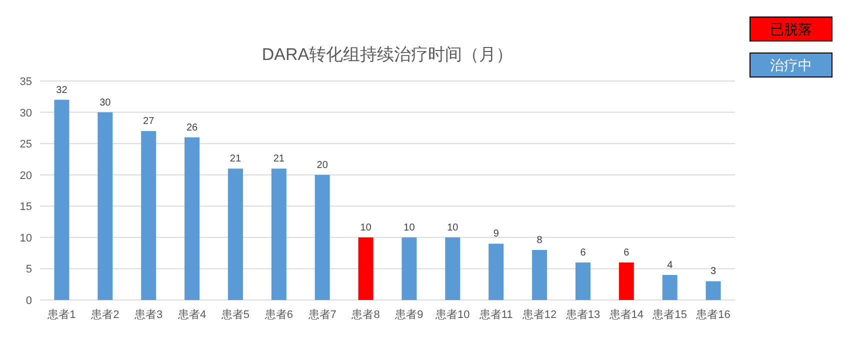 Image resolution: width=847 pixels, height=341 pixels. What do you see at coordinates (365, 314) in the screenshot?
I see `x-tick-label: 患者8` at bounding box center [365, 314].